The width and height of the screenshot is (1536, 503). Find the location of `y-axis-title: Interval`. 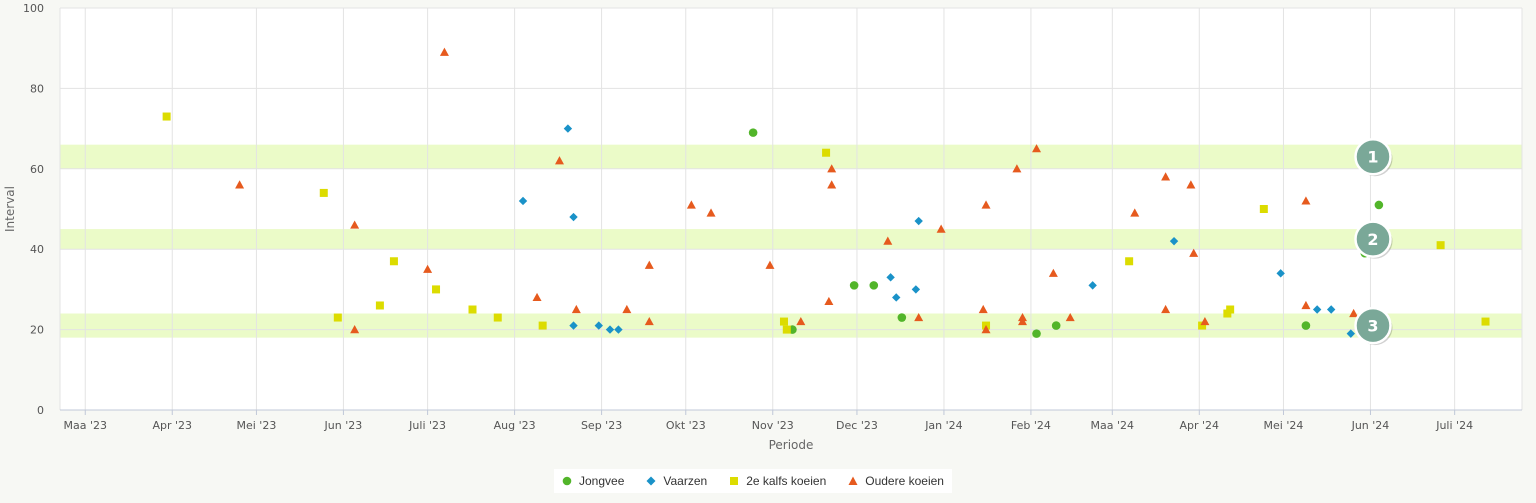

y-axis-title: Interval is located at coordinates (10, 209).